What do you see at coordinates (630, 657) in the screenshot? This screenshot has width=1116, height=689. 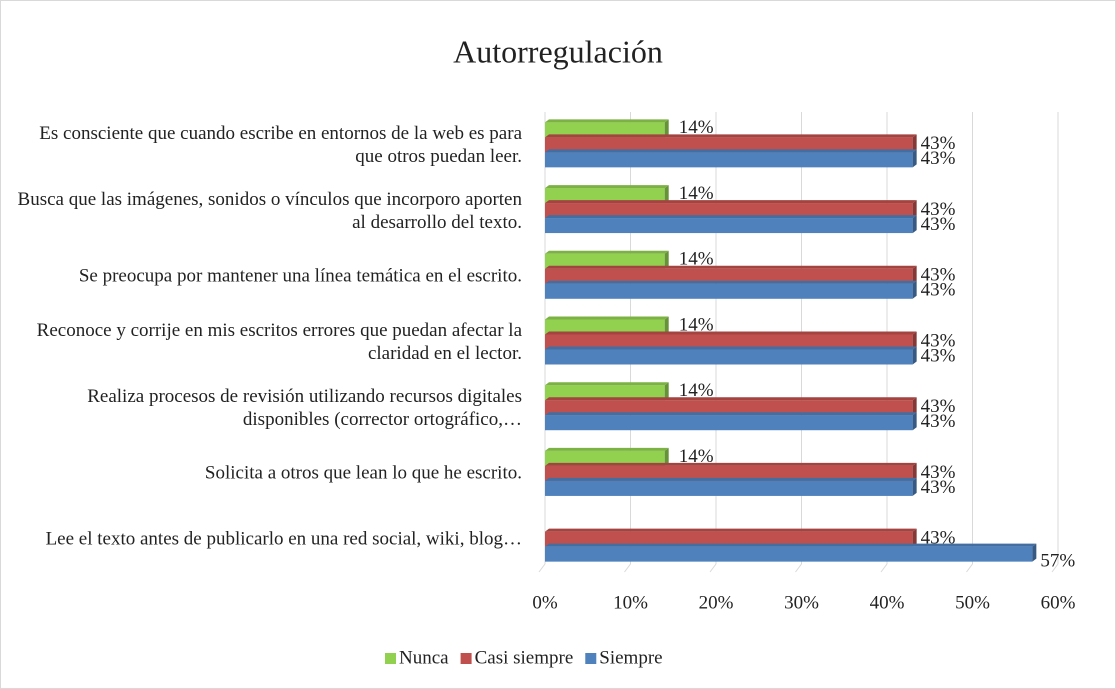 I see `legend-label: Siempre` at bounding box center [630, 657].